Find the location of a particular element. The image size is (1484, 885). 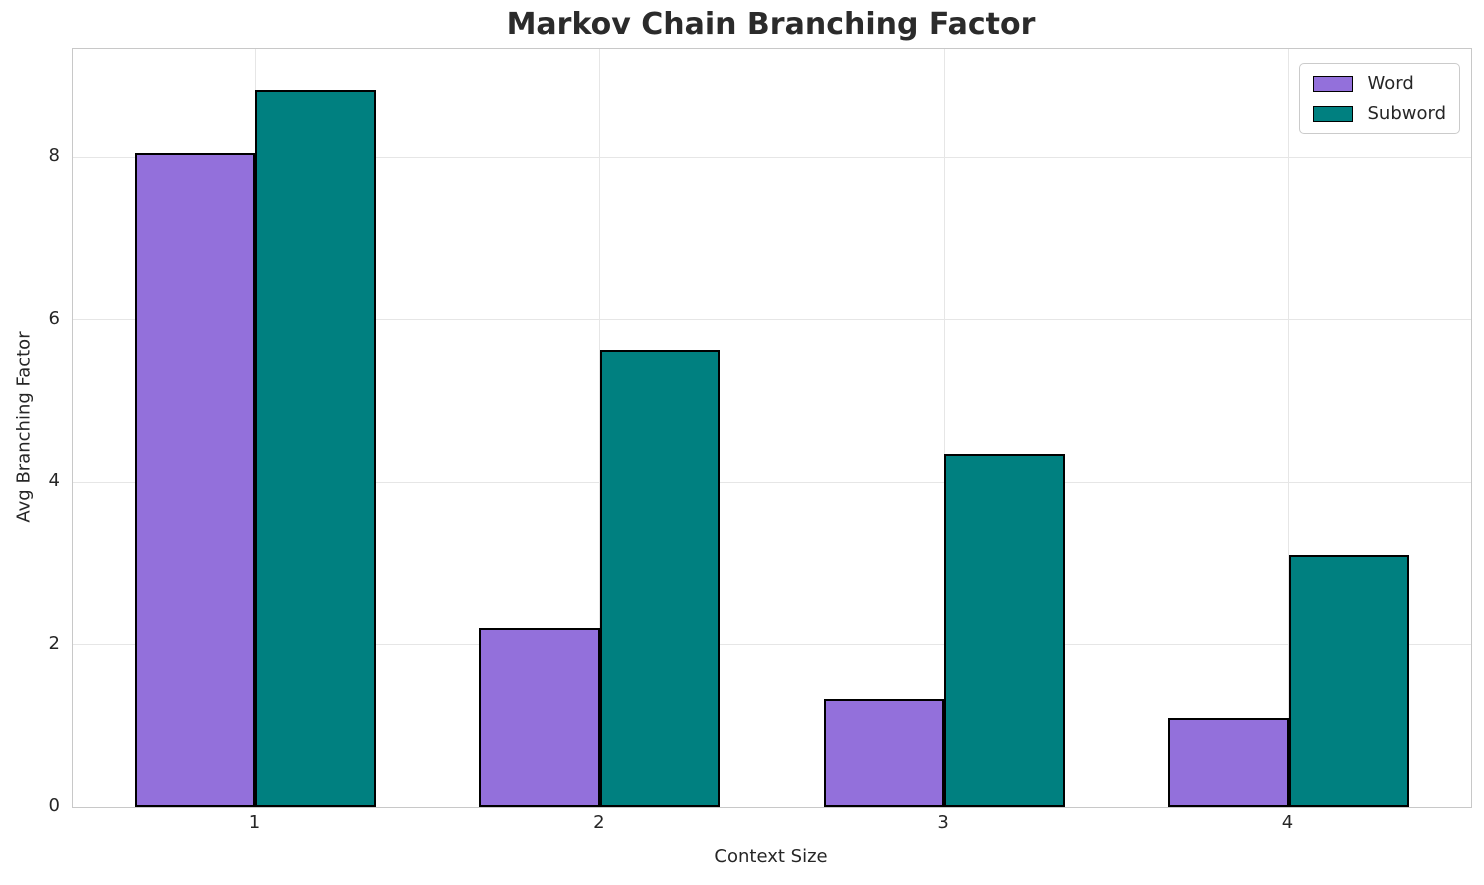

legend-item-subword: Subword is located at coordinates (1379, 113).